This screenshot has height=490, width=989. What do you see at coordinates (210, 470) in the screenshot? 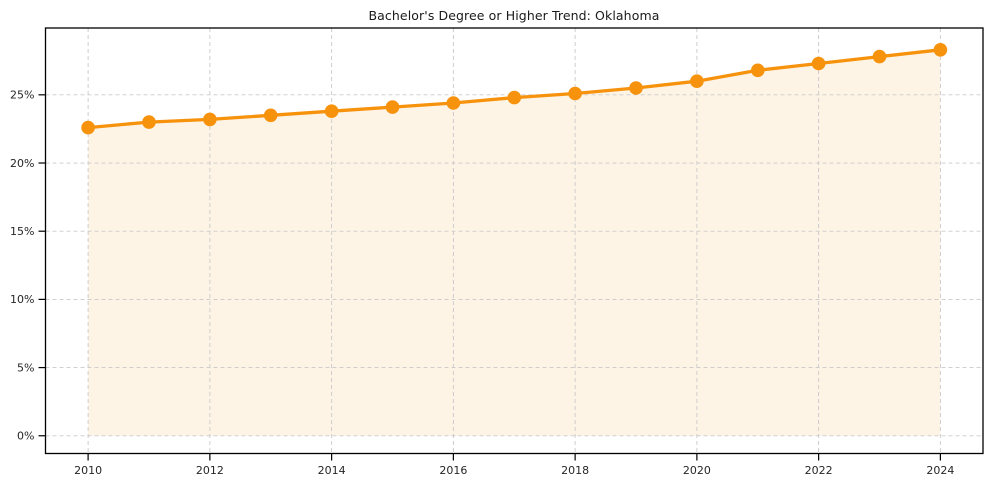
I see `x-axis-tick-label: 2012` at bounding box center [210, 470].